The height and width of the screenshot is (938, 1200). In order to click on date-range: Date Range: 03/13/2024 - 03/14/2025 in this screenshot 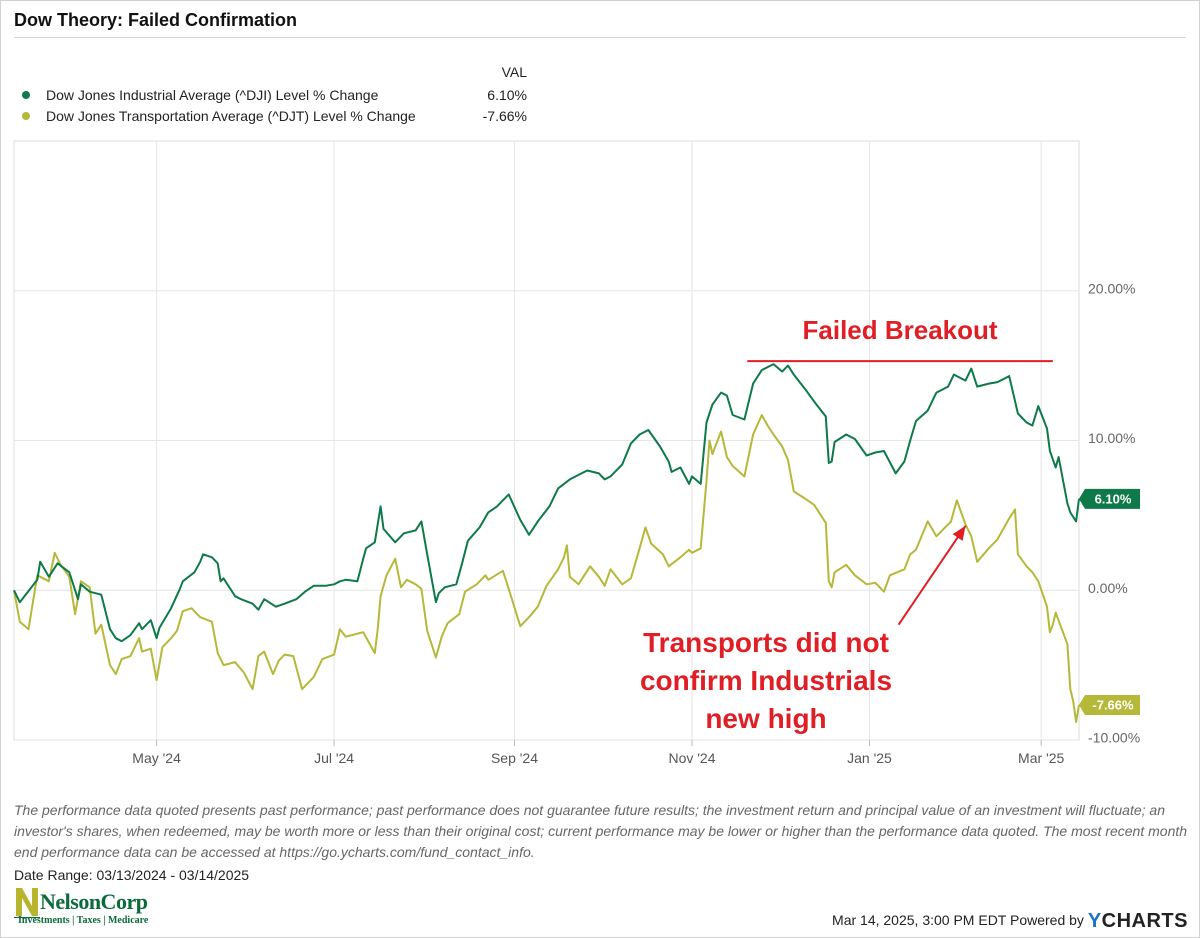, I will do `click(132, 875)`.